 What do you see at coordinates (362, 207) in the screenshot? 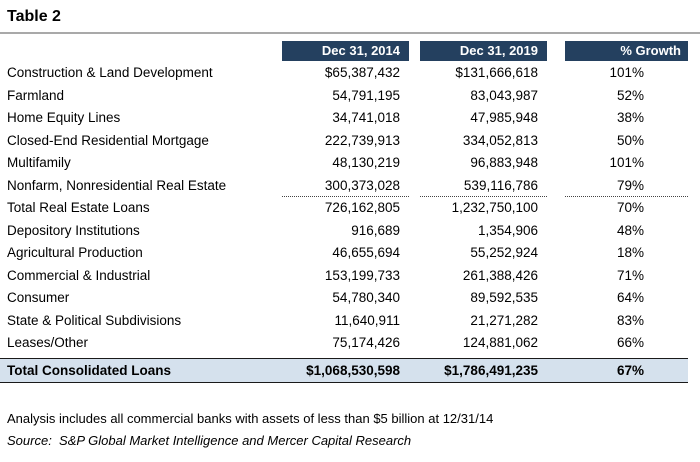
I see `value-2014: 726,162,805` at bounding box center [362, 207].